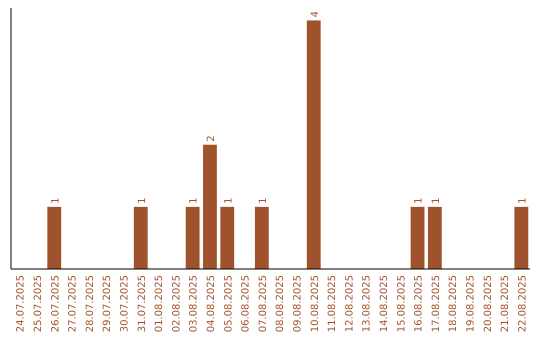 Image resolution: width=540 pixels, height=340 pixels. I want to click on data-label: 4, so click(315, 14).